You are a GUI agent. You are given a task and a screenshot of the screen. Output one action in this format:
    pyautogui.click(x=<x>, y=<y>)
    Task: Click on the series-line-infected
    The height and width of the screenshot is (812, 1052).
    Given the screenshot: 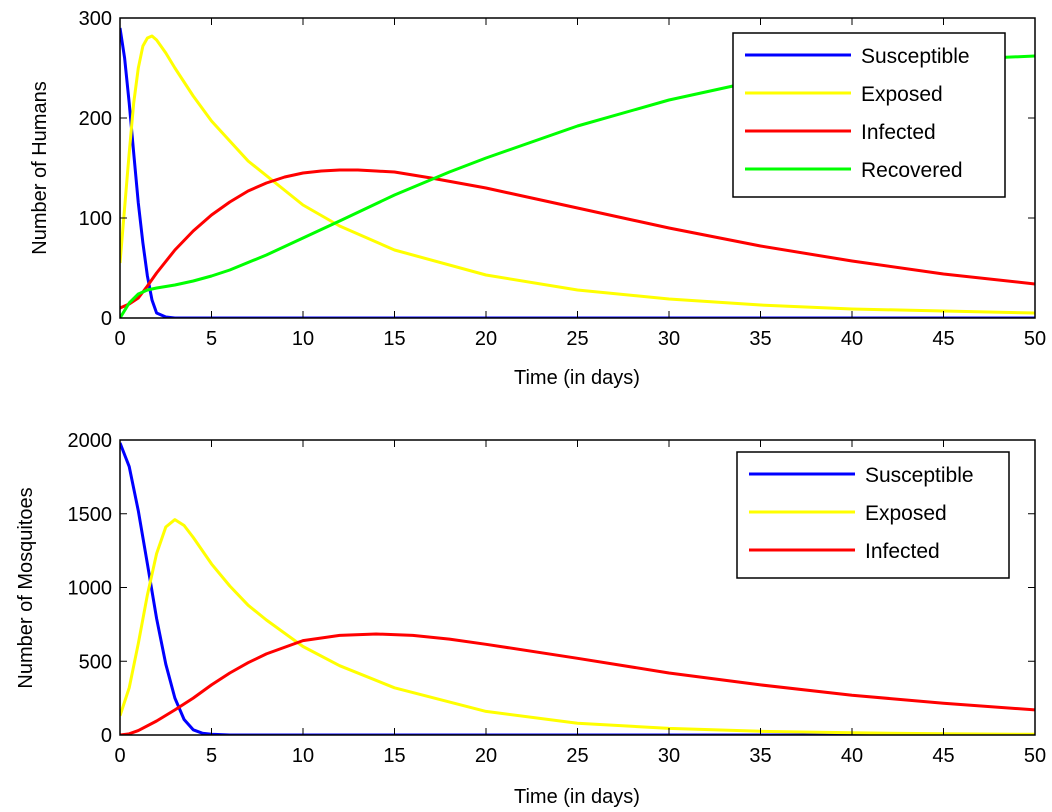 What is the action you would take?
    pyautogui.click(x=577, y=683)
    